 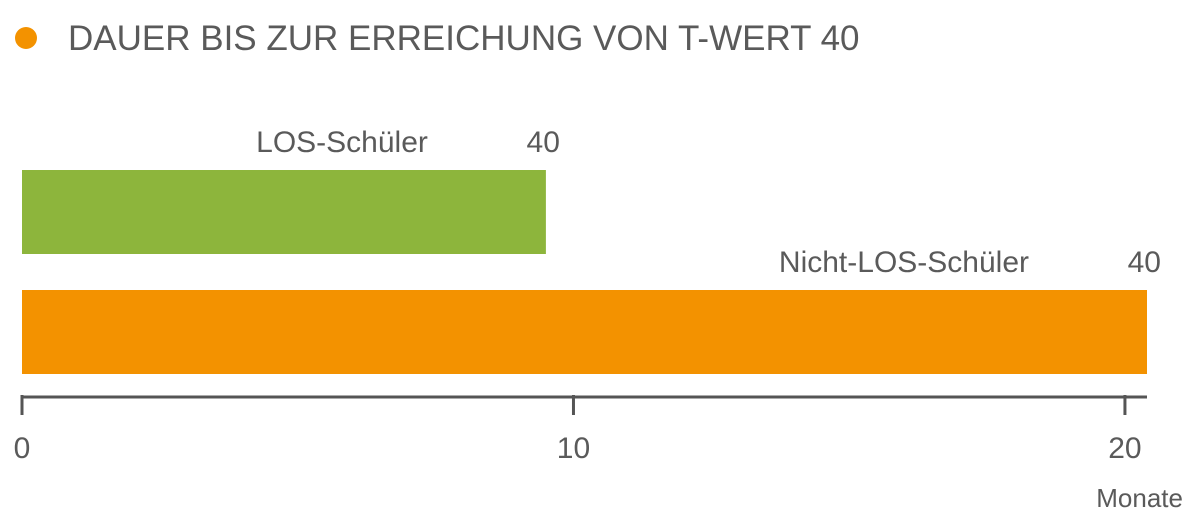 I want to click on category-label: Nicht-LOS-Schüler, so click(x=904, y=262).